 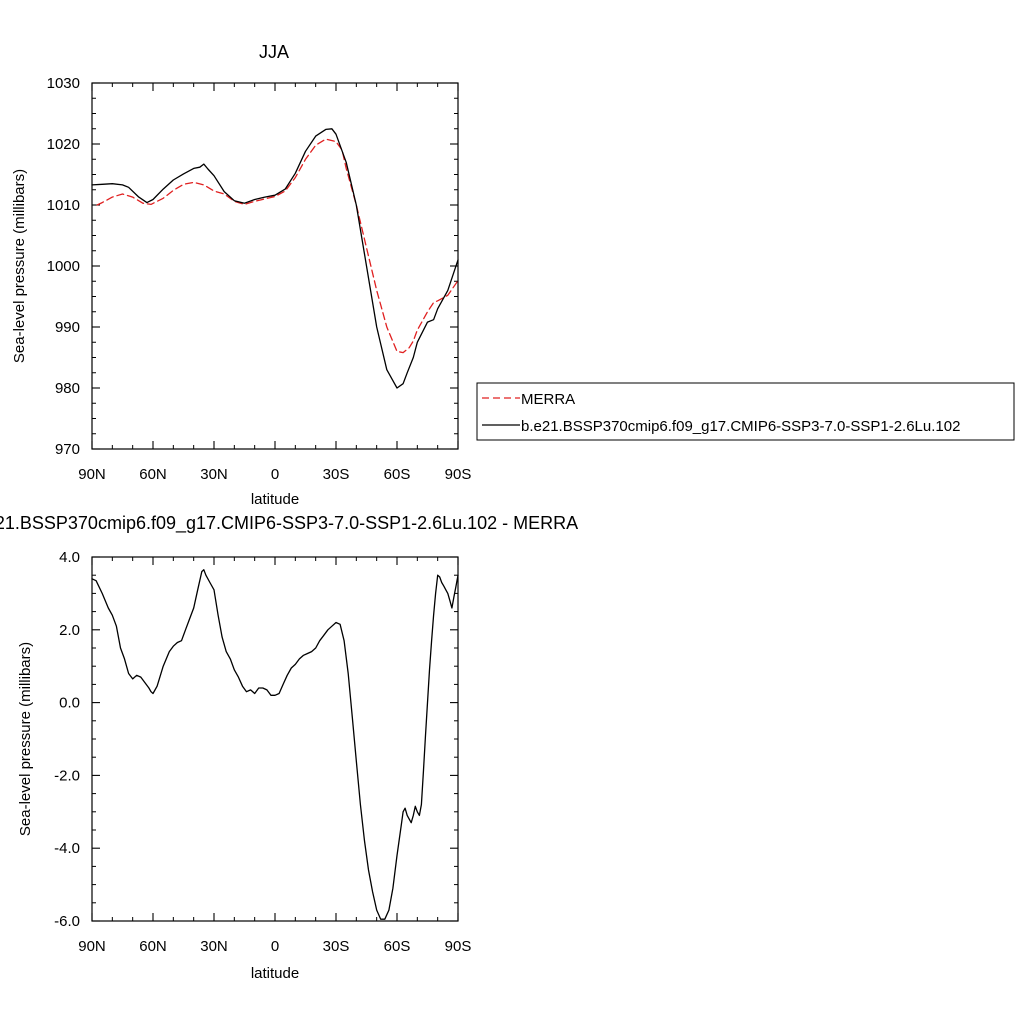 I want to click on legend-box, so click(x=745, y=411).